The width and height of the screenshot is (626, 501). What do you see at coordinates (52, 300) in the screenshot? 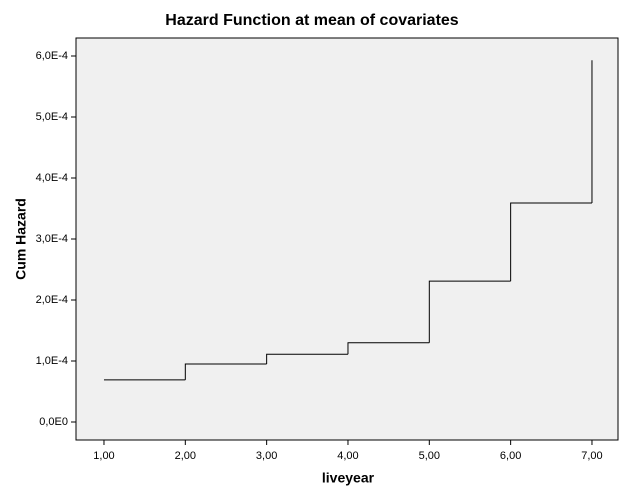
I see `y-tick-label: 2,0E-4` at bounding box center [52, 300].